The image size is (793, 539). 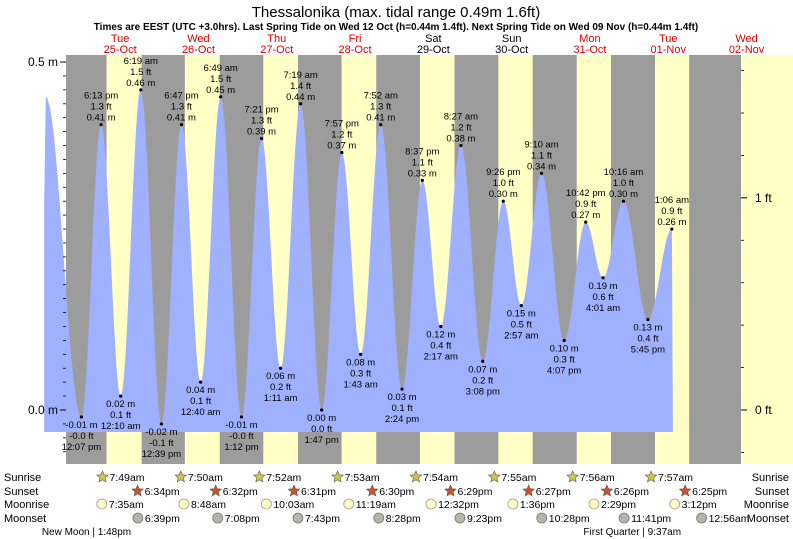 What do you see at coordinates (322, 519) in the screenshot?
I see `moonset-time: 7:43pm` at bounding box center [322, 519].